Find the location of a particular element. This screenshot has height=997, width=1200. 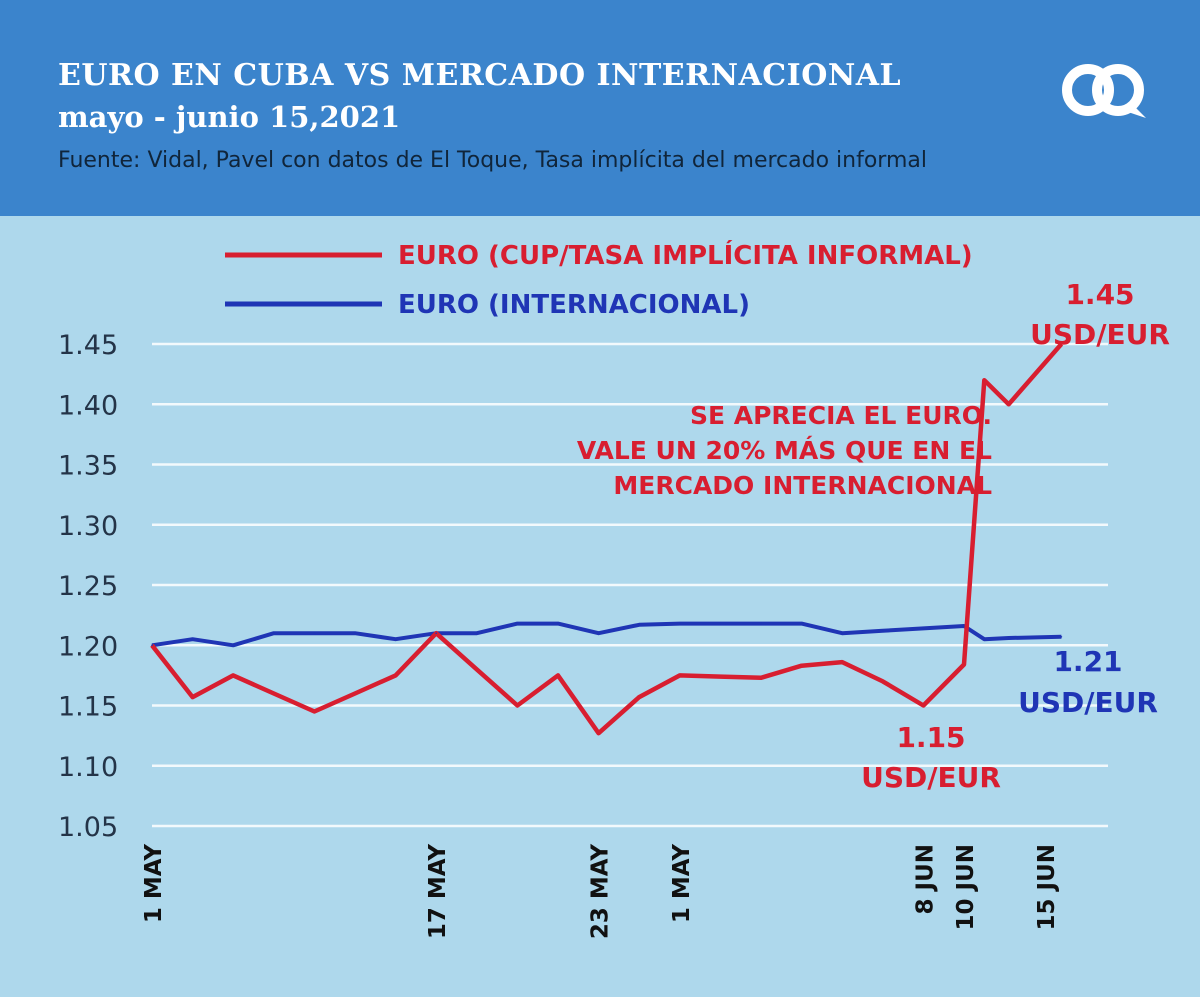

y-tick-label: 1.35 is located at coordinates (88, 466).